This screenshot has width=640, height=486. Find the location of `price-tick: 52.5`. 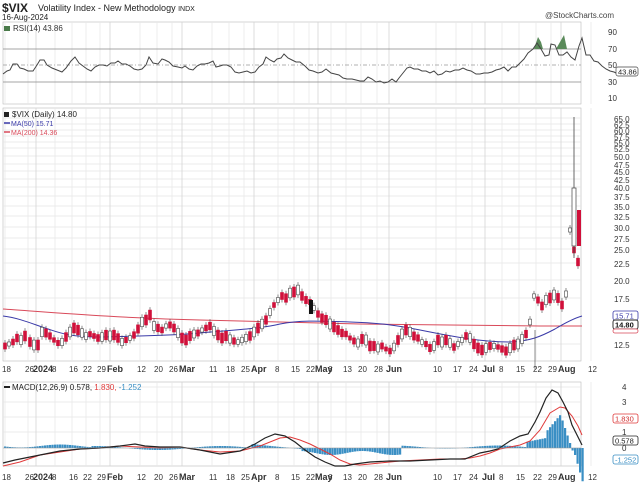

price-tick: 52.5 is located at coordinates (622, 149).